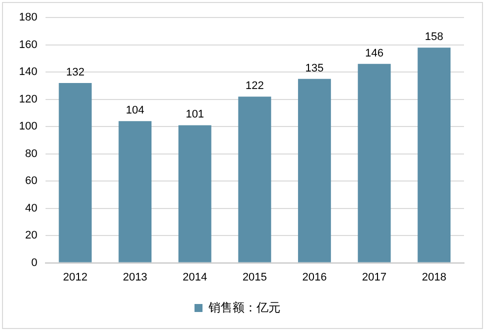 This screenshot has width=485, height=331. Describe the element at coordinates (28, 72) in the screenshot. I see `y-tick-label: 140` at that location.